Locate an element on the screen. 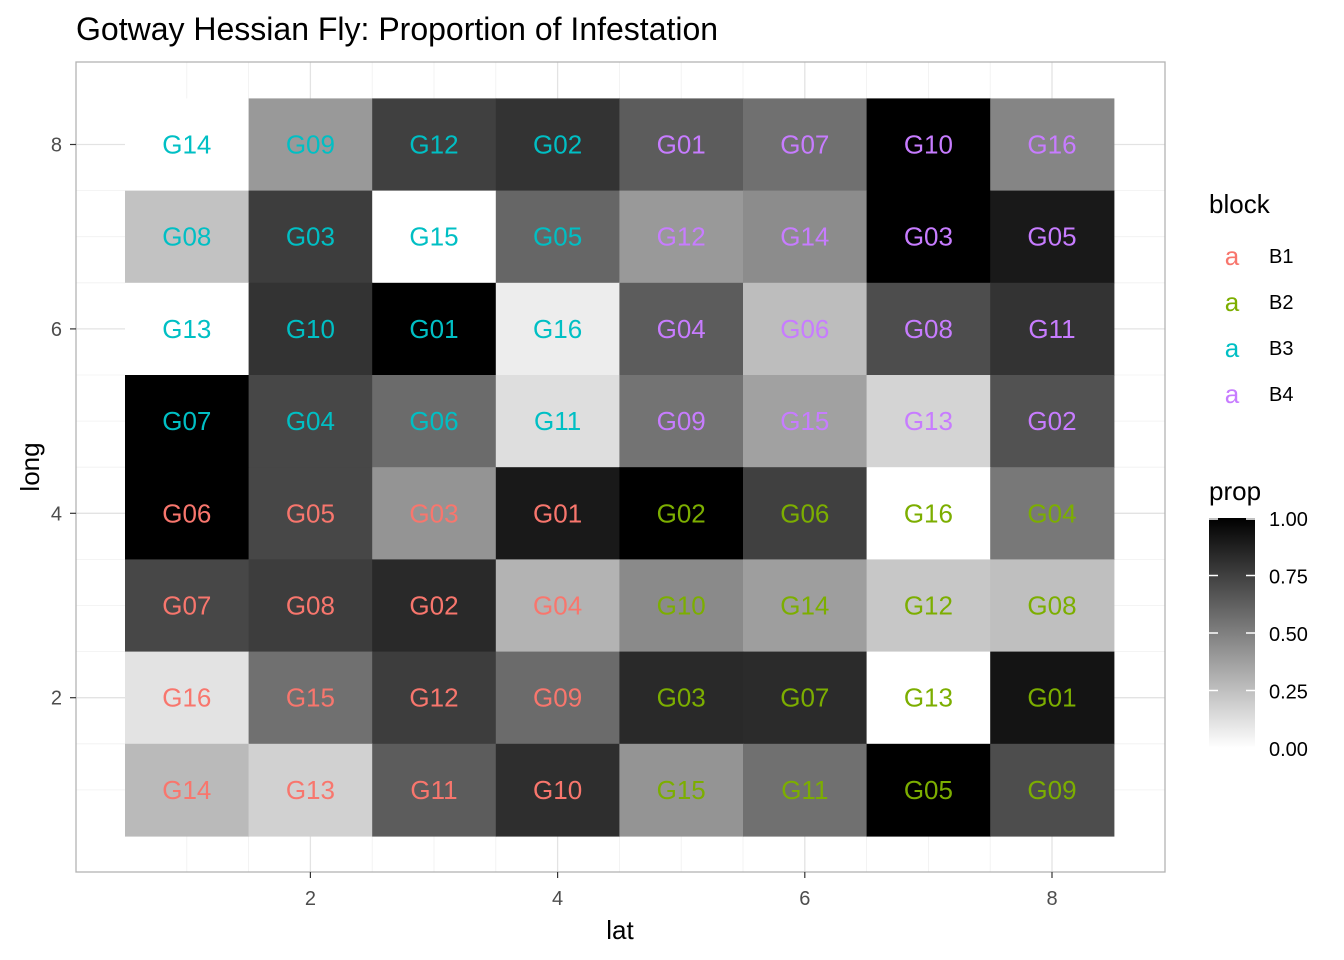  prop-legend-label: 0.50 is located at coordinates (1288, 635).